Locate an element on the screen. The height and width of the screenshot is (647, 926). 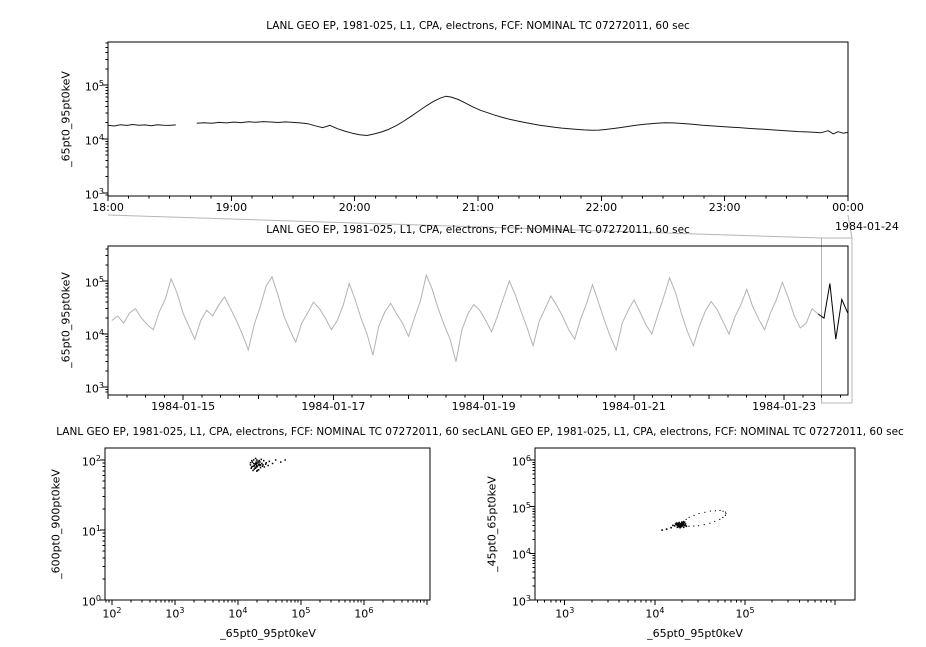
y-tick-label: 106 is located at coordinates (521, 461).